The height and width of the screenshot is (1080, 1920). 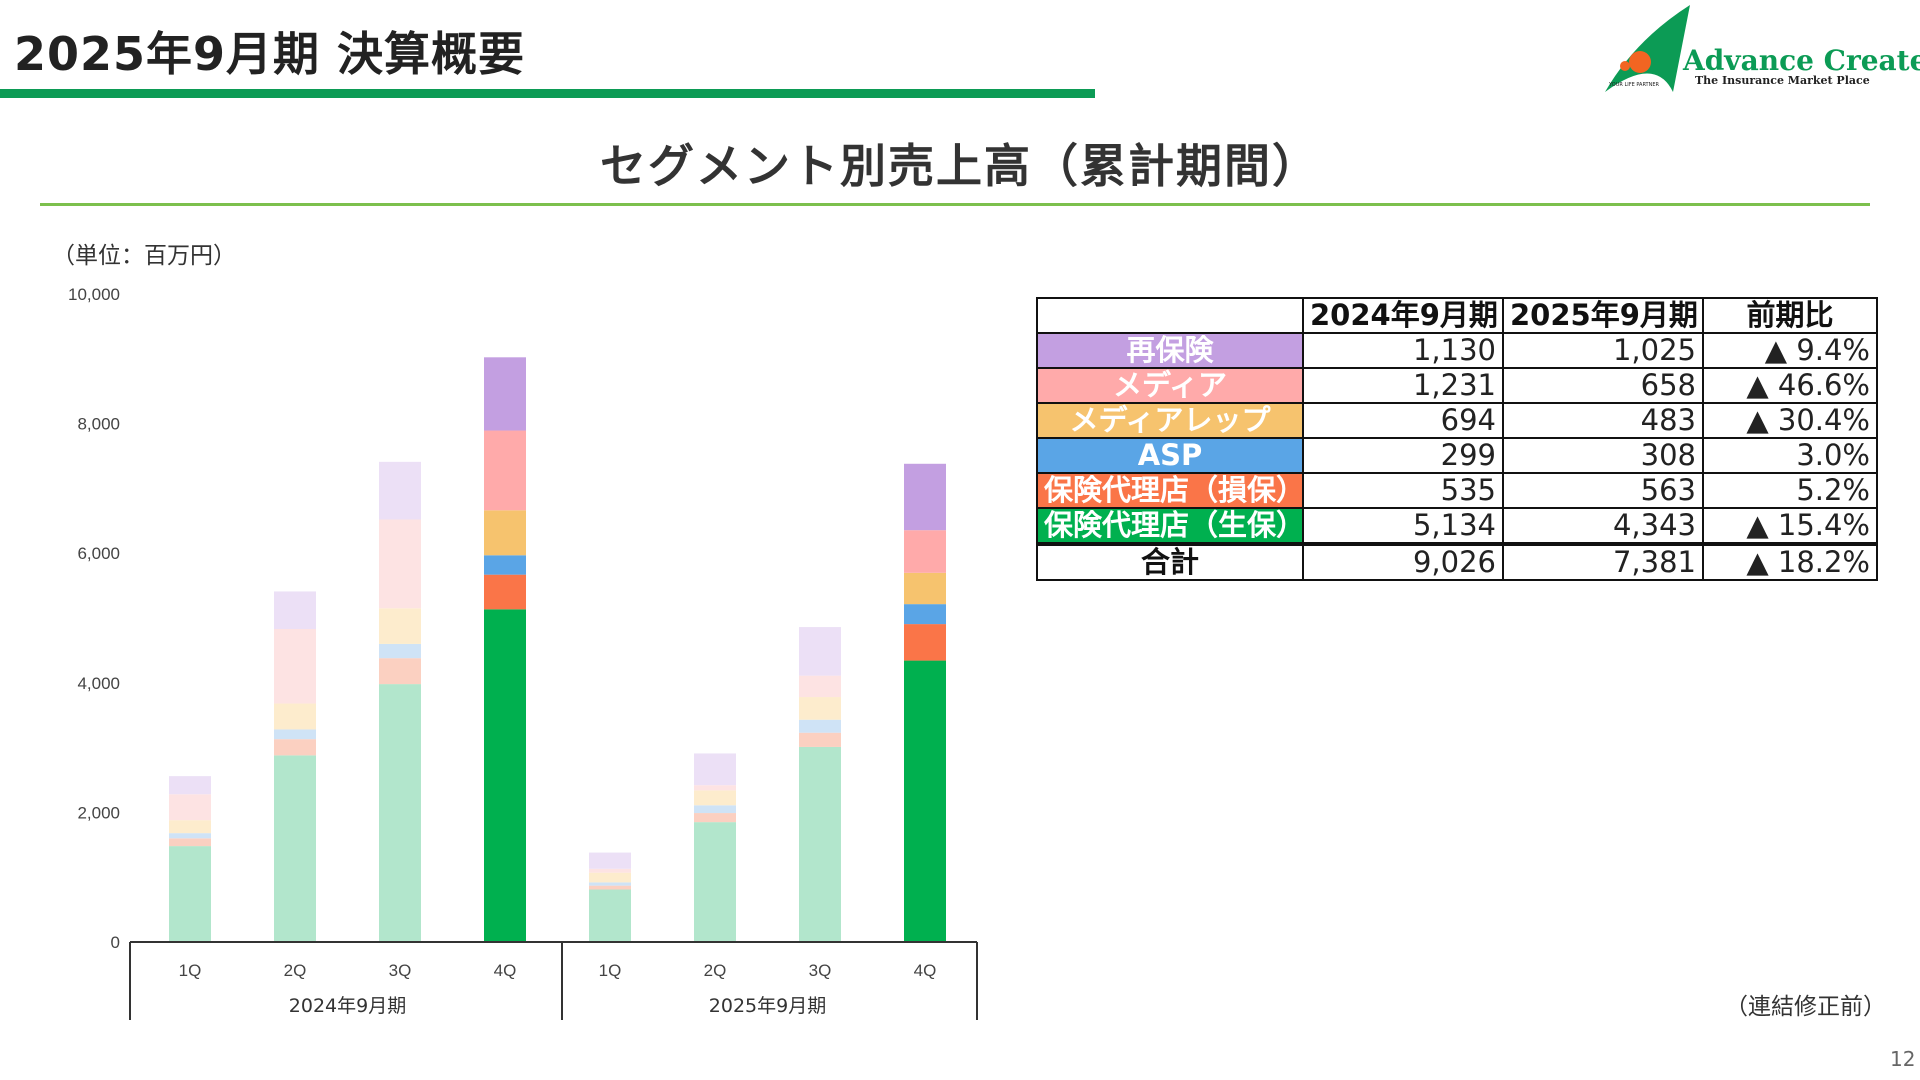 What do you see at coordinates (1603, 350) in the screenshot?
I see `fy2025-value-cell: 1,025` at bounding box center [1603, 350].